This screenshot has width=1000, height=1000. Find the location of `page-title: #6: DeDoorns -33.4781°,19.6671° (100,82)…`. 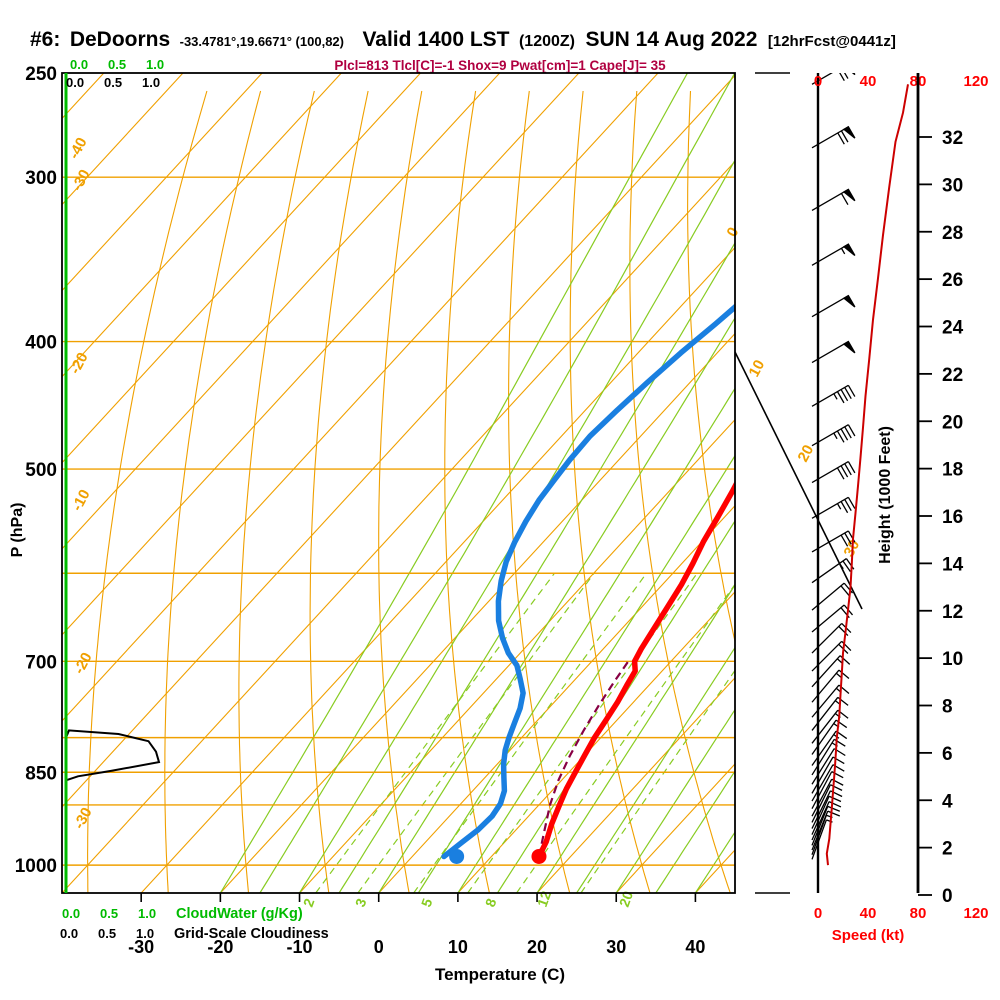

page-title: #6: DeDoorns -33.4781°,19.6671° (100,82)… is located at coordinates (463, 41).